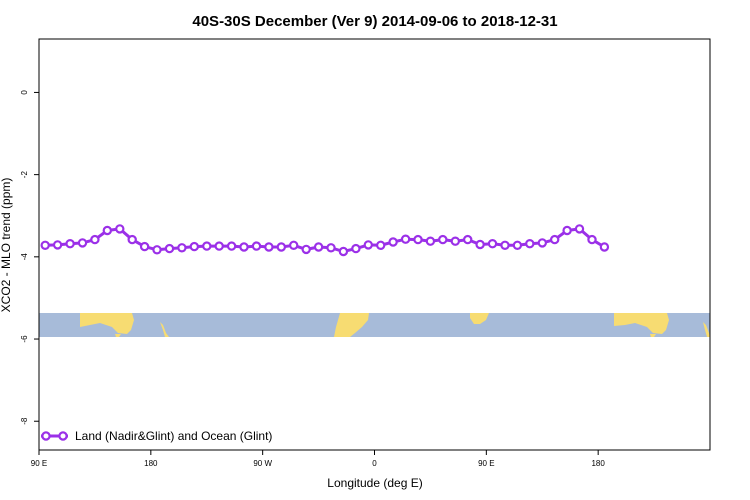 This screenshot has height=500, width=750. I want to click on y-tick-label: -6, so click(24, 339).